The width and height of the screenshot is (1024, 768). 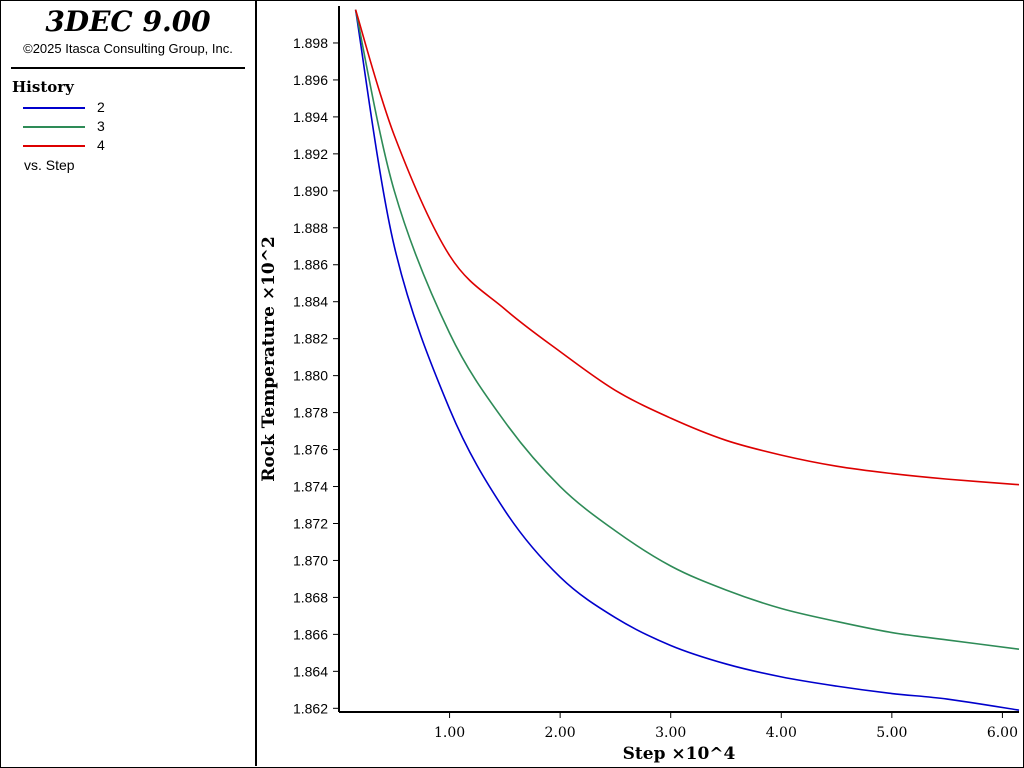 I want to click on x-tick-label: 2.00, so click(x=560, y=733).